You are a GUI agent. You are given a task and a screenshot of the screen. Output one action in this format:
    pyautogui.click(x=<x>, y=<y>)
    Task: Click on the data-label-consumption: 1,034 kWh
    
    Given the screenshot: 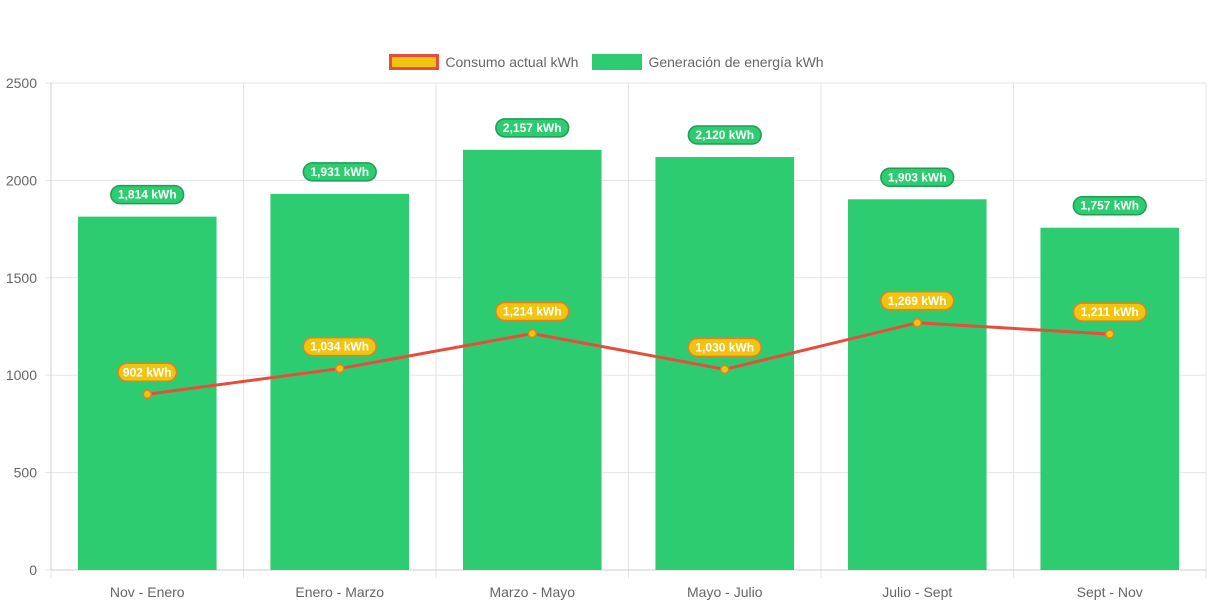 What is the action you would take?
    pyautogui.click(x=339, y=347)
    